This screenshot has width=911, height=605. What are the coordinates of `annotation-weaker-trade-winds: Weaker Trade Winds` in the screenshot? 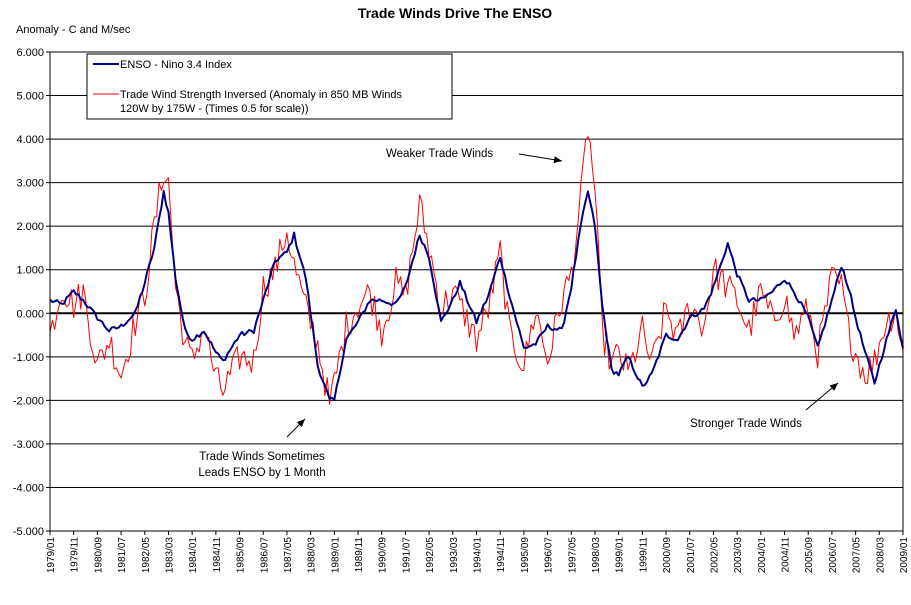 It's located at (439, 154).